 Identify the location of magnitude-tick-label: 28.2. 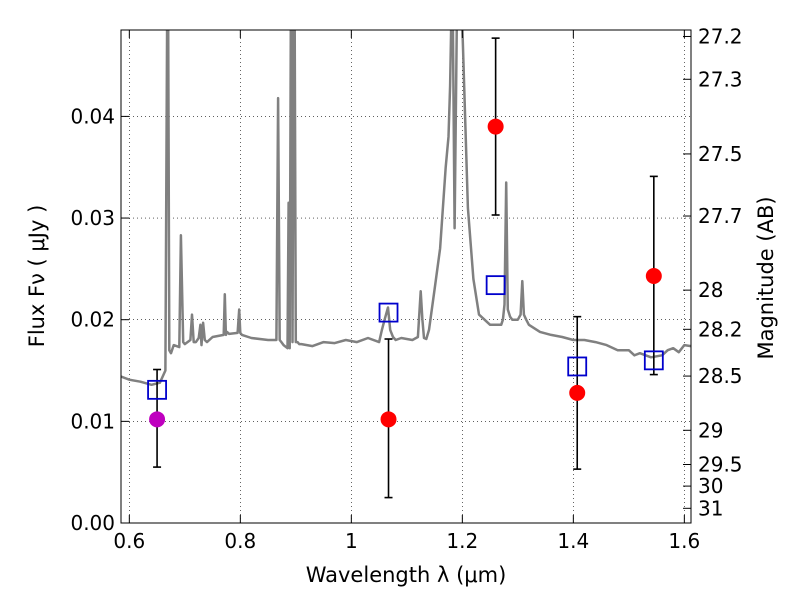
(720, 329).